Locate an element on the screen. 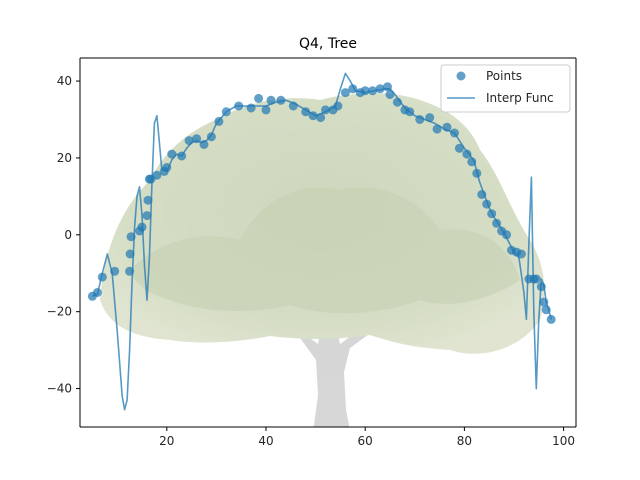  legend-label-points: Points is located at coordinates (504, 76).